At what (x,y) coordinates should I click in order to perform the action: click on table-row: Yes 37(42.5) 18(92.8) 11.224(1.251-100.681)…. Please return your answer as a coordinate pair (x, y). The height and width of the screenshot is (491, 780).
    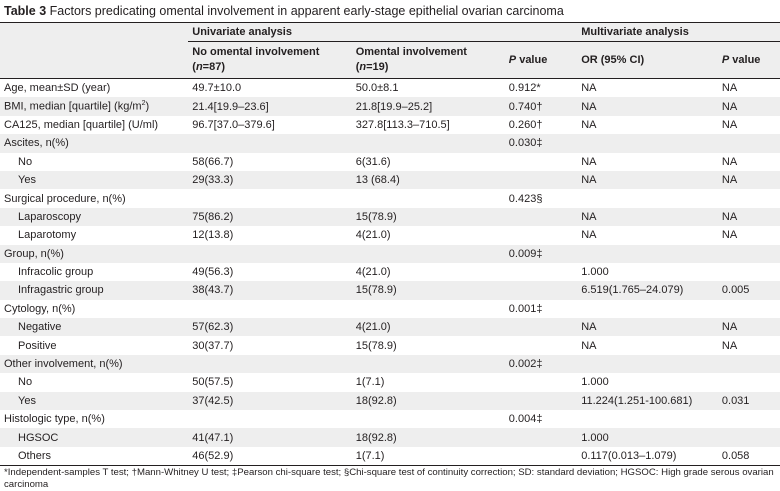
    Looking at the image, I should click on (390, 401).